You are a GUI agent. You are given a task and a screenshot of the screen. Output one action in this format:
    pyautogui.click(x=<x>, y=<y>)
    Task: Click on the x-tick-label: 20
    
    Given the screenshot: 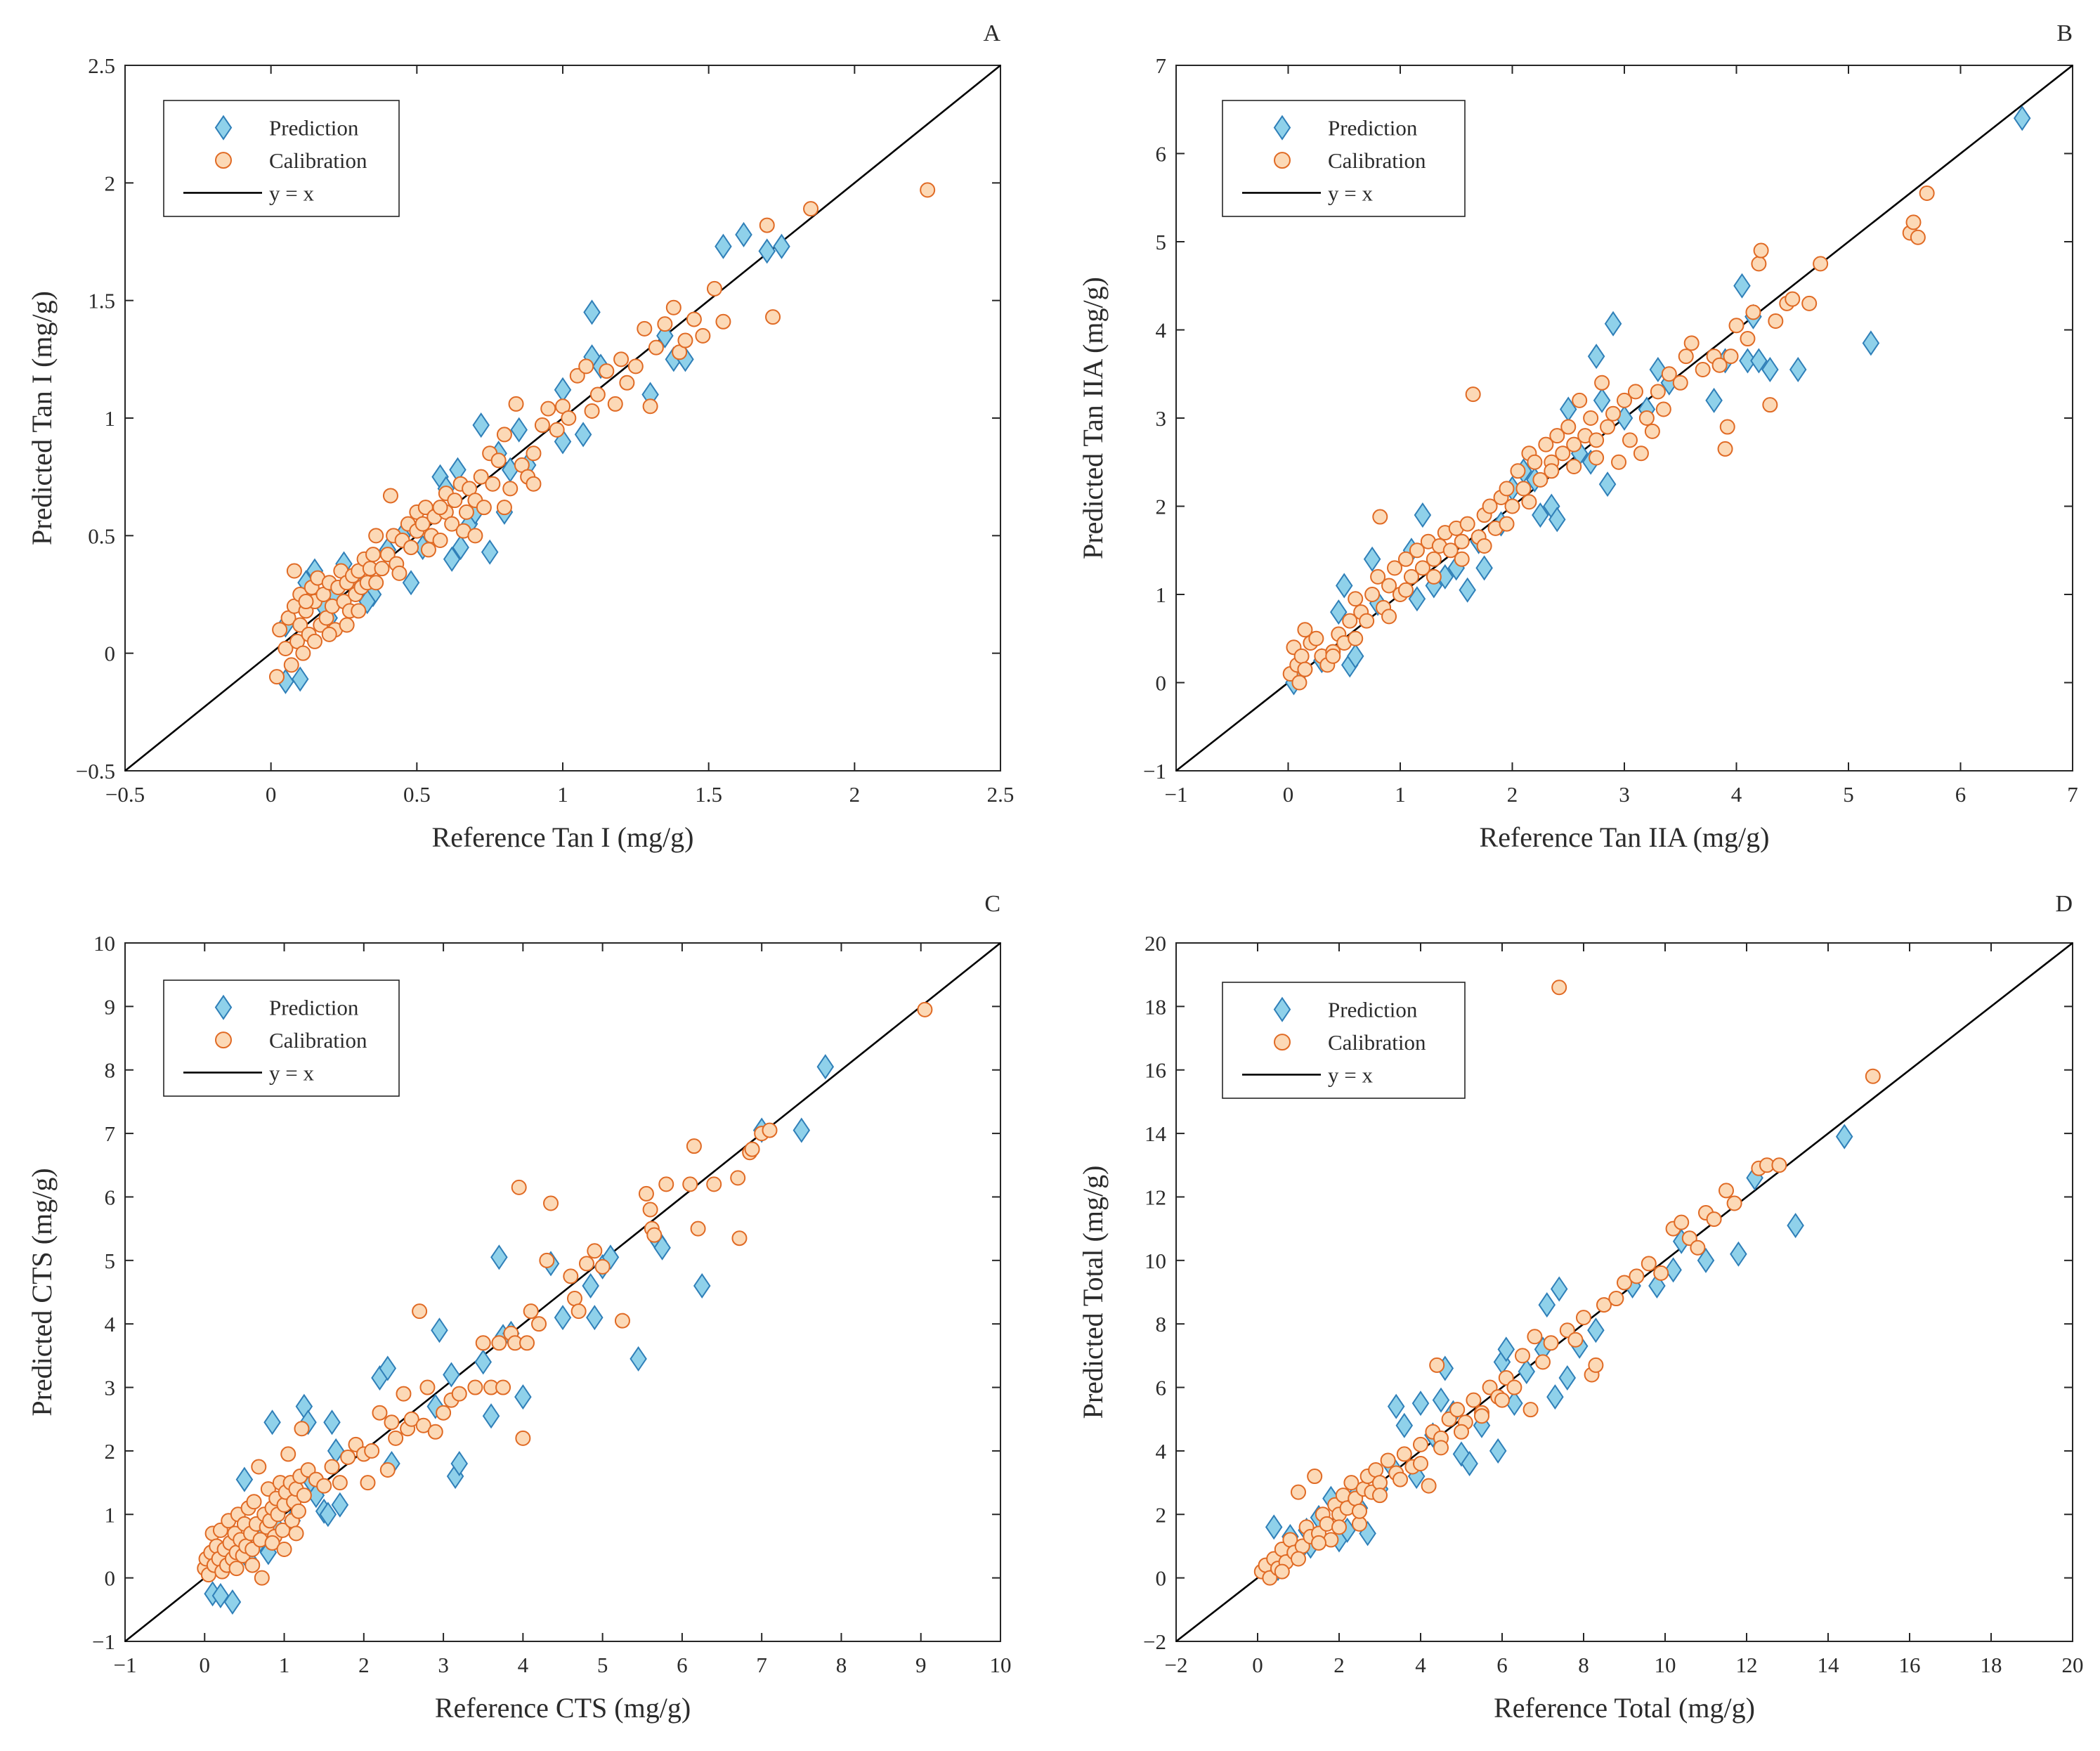 What is the action you would take?
    pyautogui.click(x=2073, y=1665)
    